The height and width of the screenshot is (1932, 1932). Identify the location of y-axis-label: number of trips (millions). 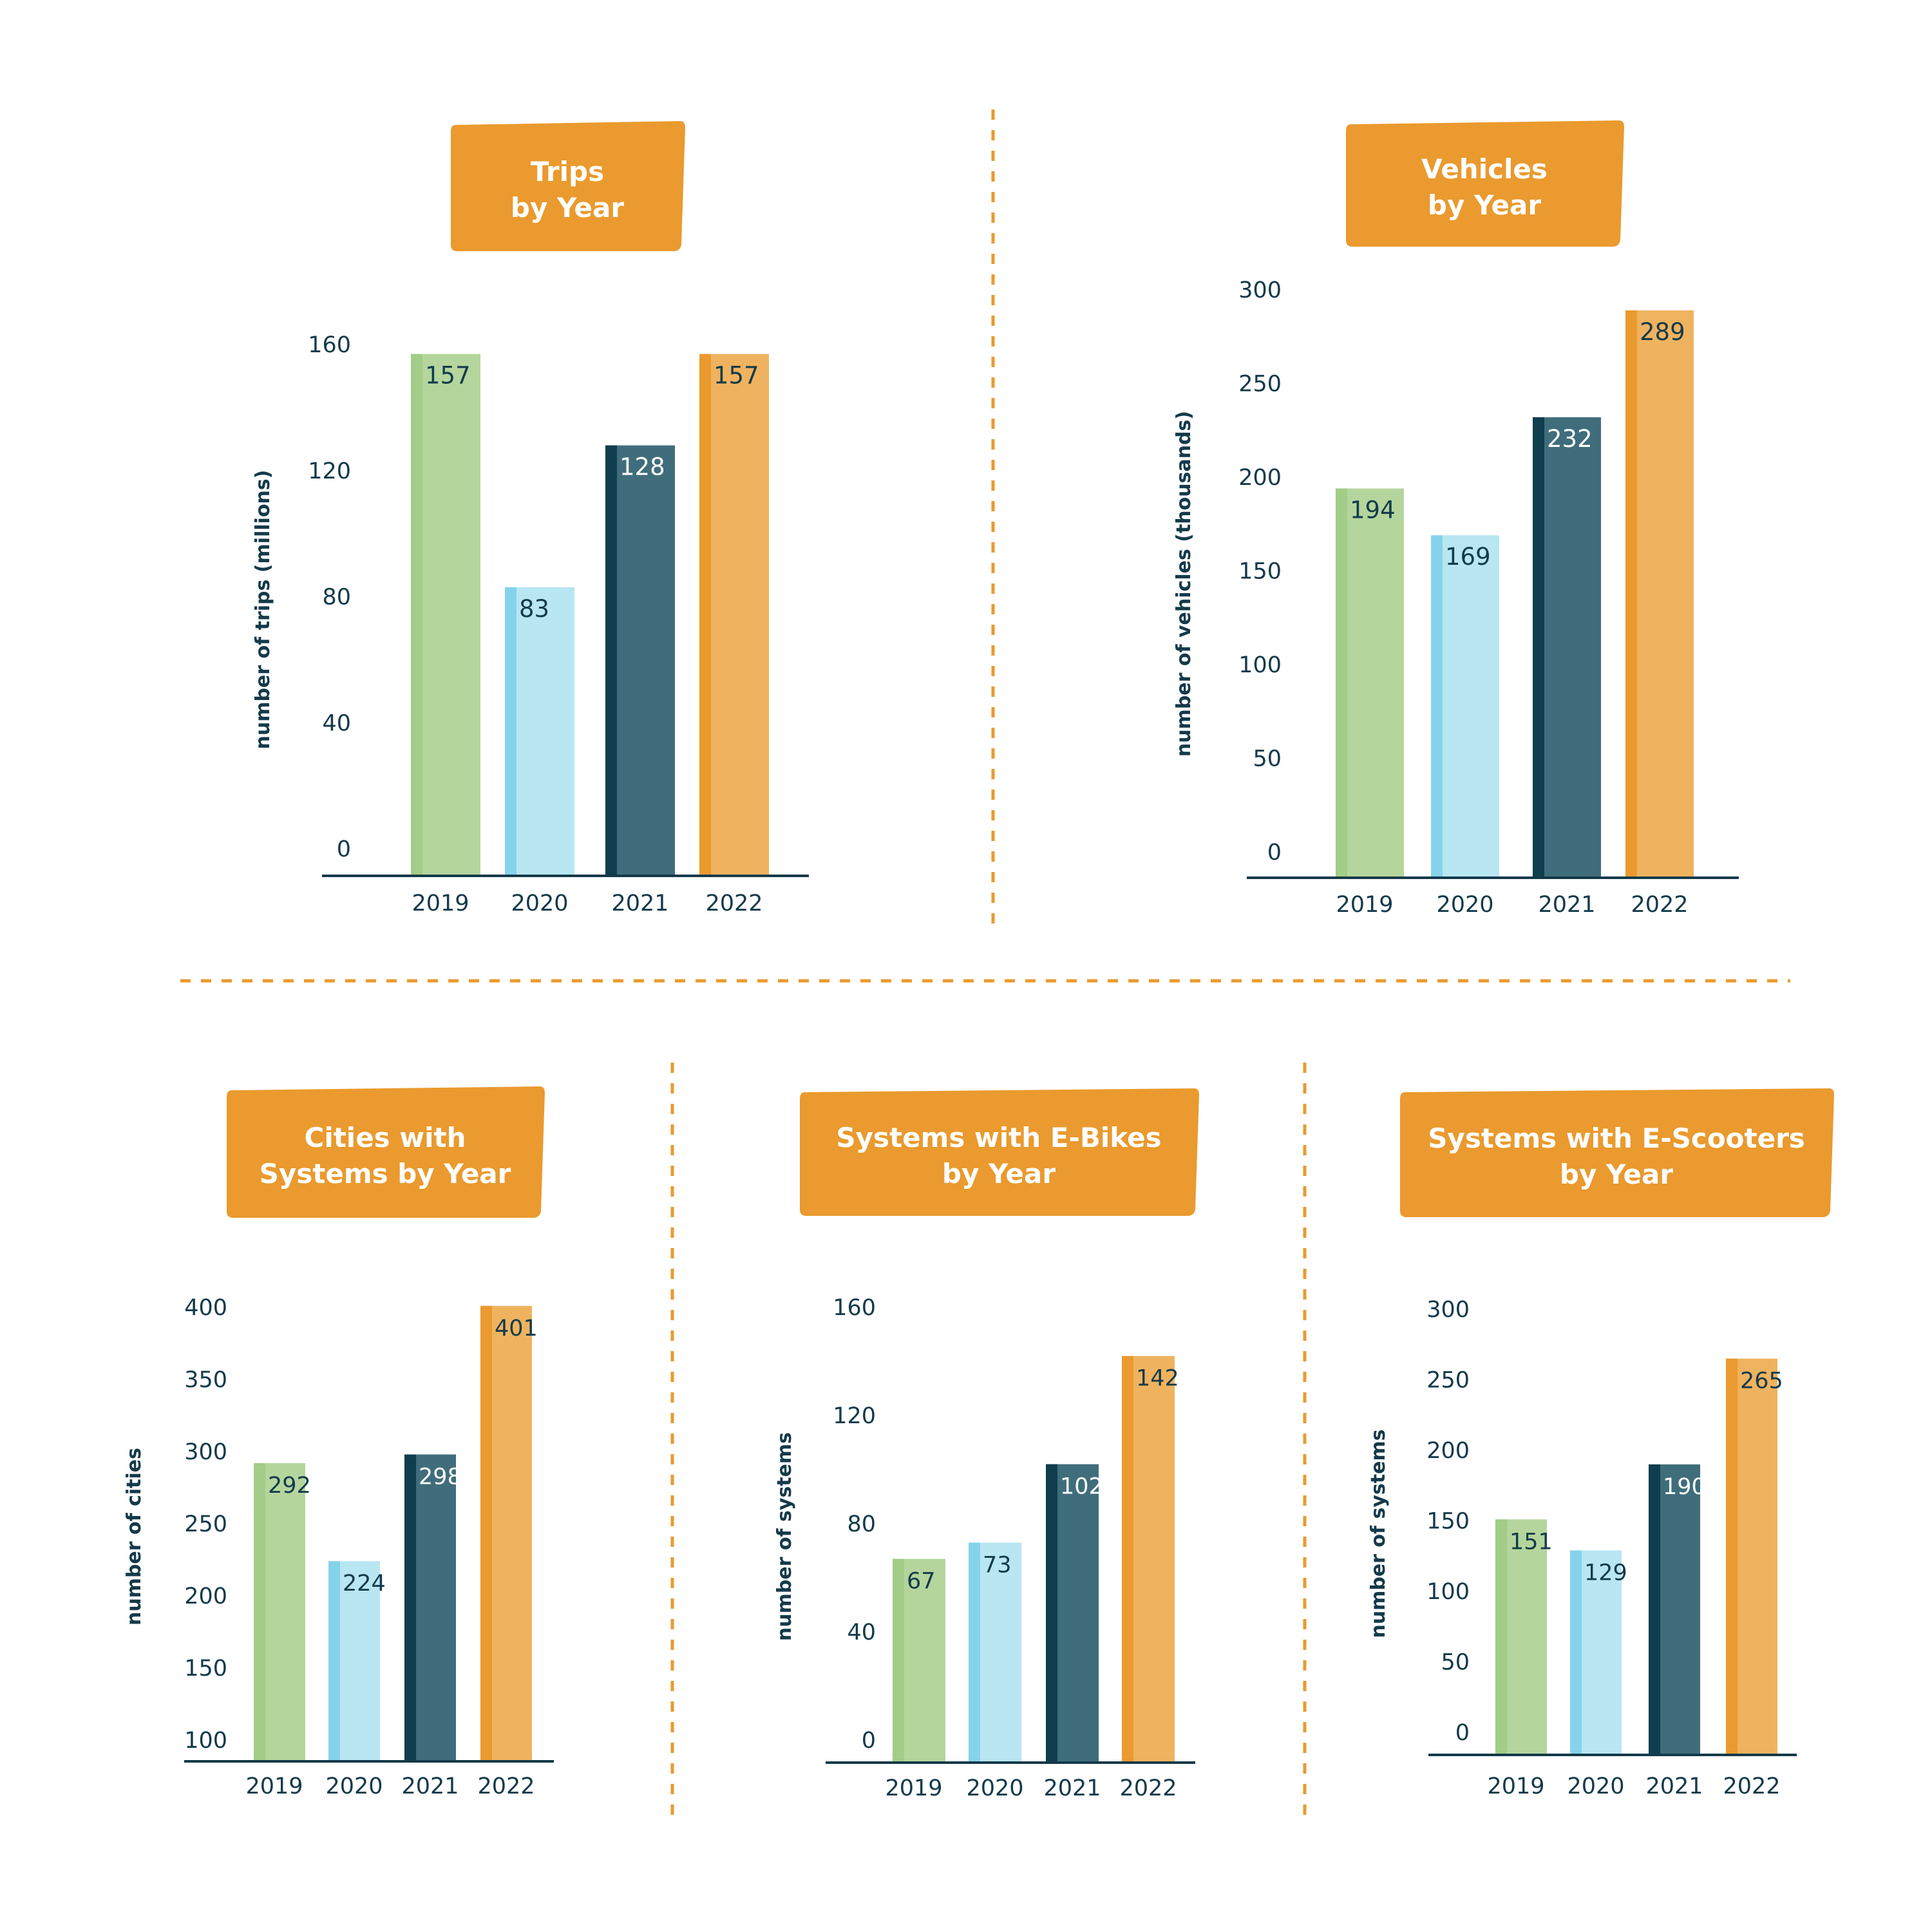
(263, 610).